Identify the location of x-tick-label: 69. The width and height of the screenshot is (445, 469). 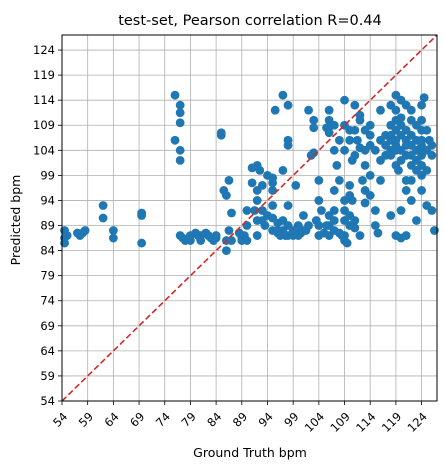
(137, 419).